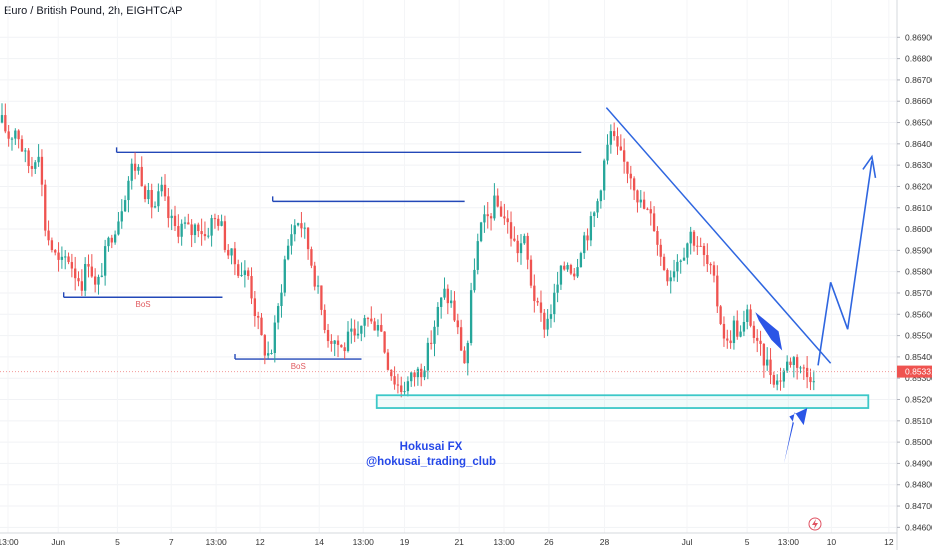 The width and height of the screenshot is (932, 550). What do you see at coordinates (298, 366) in the screenshot?
I see `bos-label: BoS` at bounding box center [298, 366].